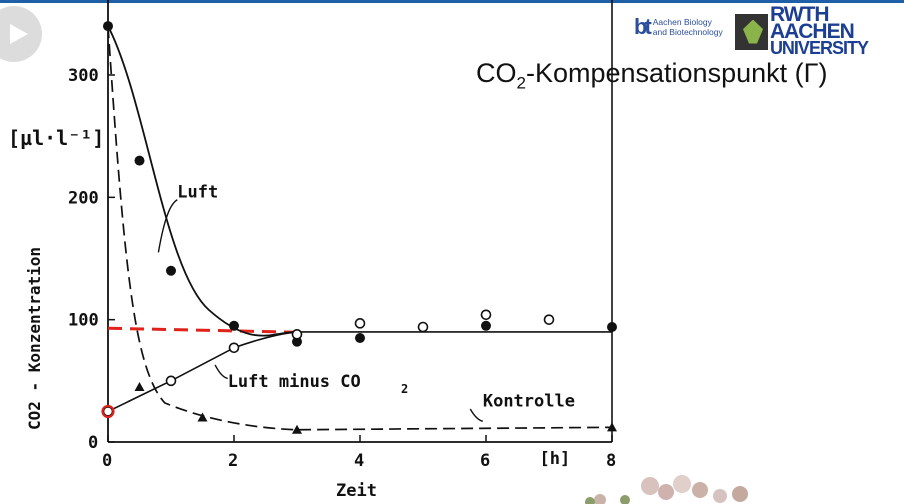 The width and height of the screenshot is (904, 504). I want to click on play-icon, so click(19, 34).